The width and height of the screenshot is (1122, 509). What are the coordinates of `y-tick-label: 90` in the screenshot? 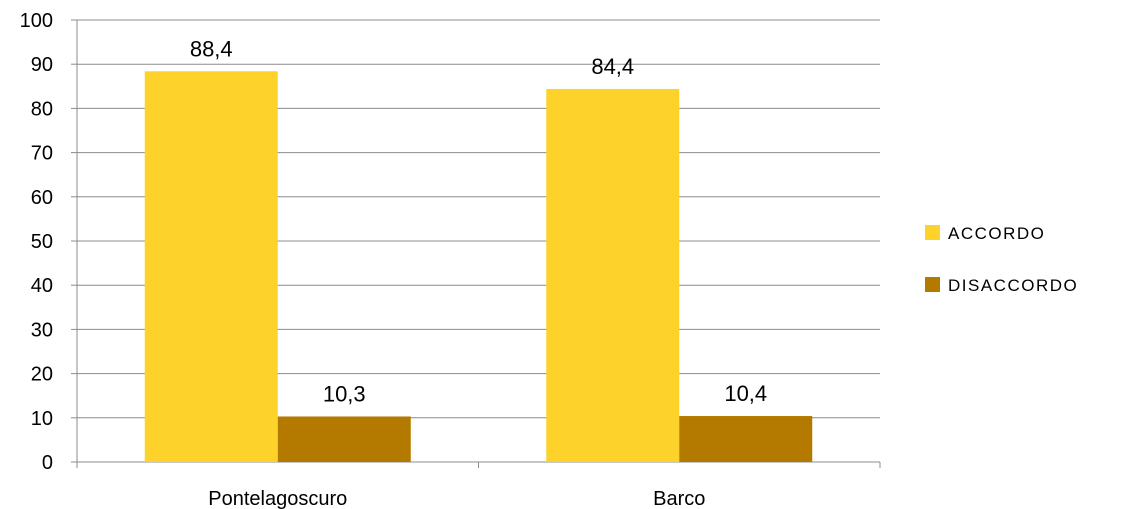 It's located at (42, 65).